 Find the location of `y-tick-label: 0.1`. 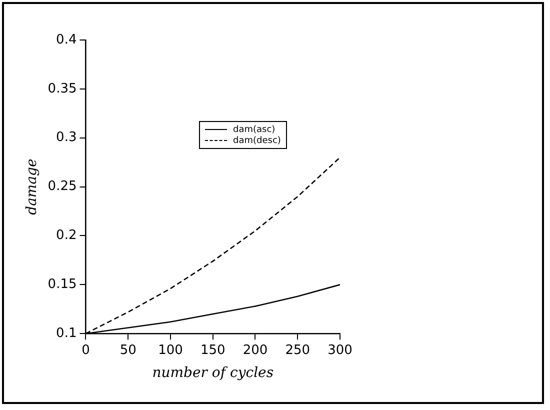

y-tick-label: 0.1 is located at coordinates (66, 333).